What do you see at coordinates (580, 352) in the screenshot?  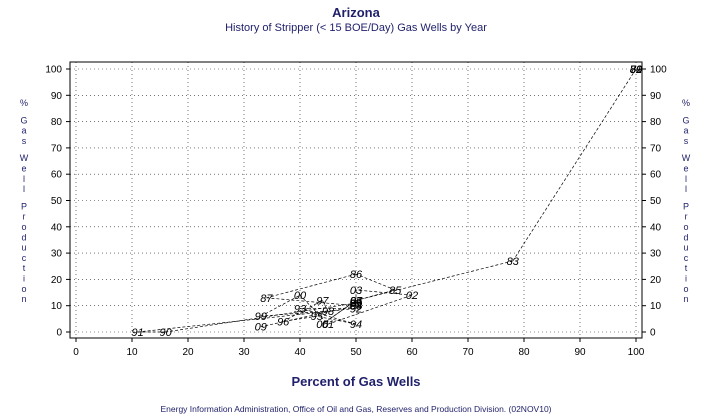 I see `x-tick-label: 90` at bounding box center [580, 352].